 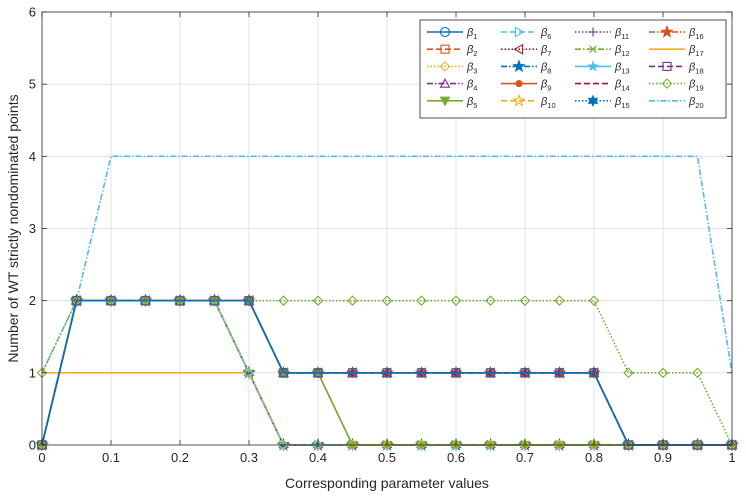 I want to click on legend-entry-beta-3: β3, so click(x=452, y=68).